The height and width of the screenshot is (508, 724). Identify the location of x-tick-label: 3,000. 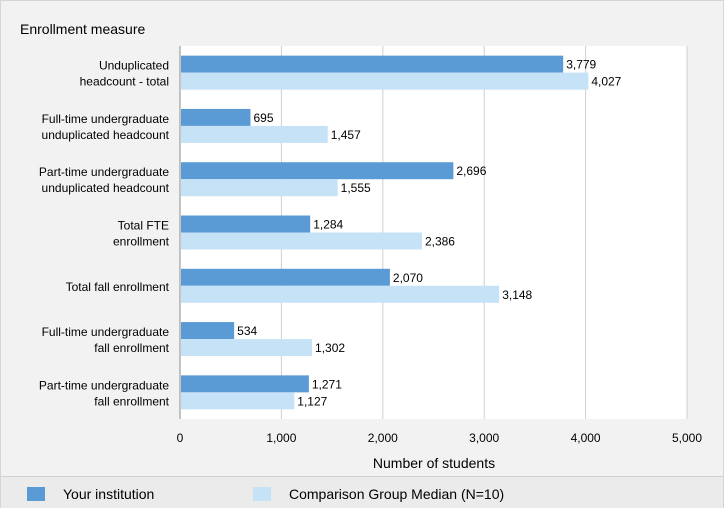
(484, 438).